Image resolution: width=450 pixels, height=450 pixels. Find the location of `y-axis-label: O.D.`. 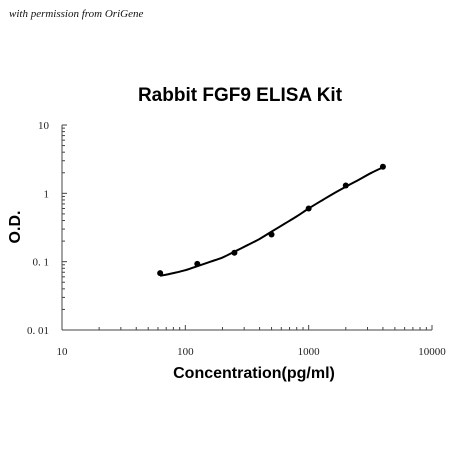

y-axis-label: O.D. is located at coordinates (15, 227).